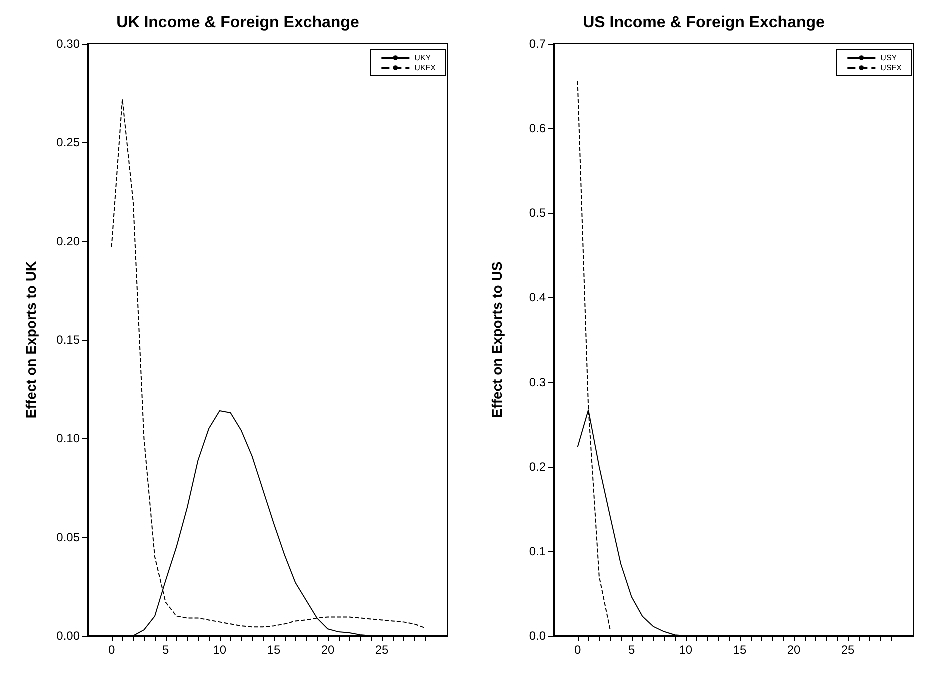  I want to click on y-tick-label: 0.4, so click(537, 297).